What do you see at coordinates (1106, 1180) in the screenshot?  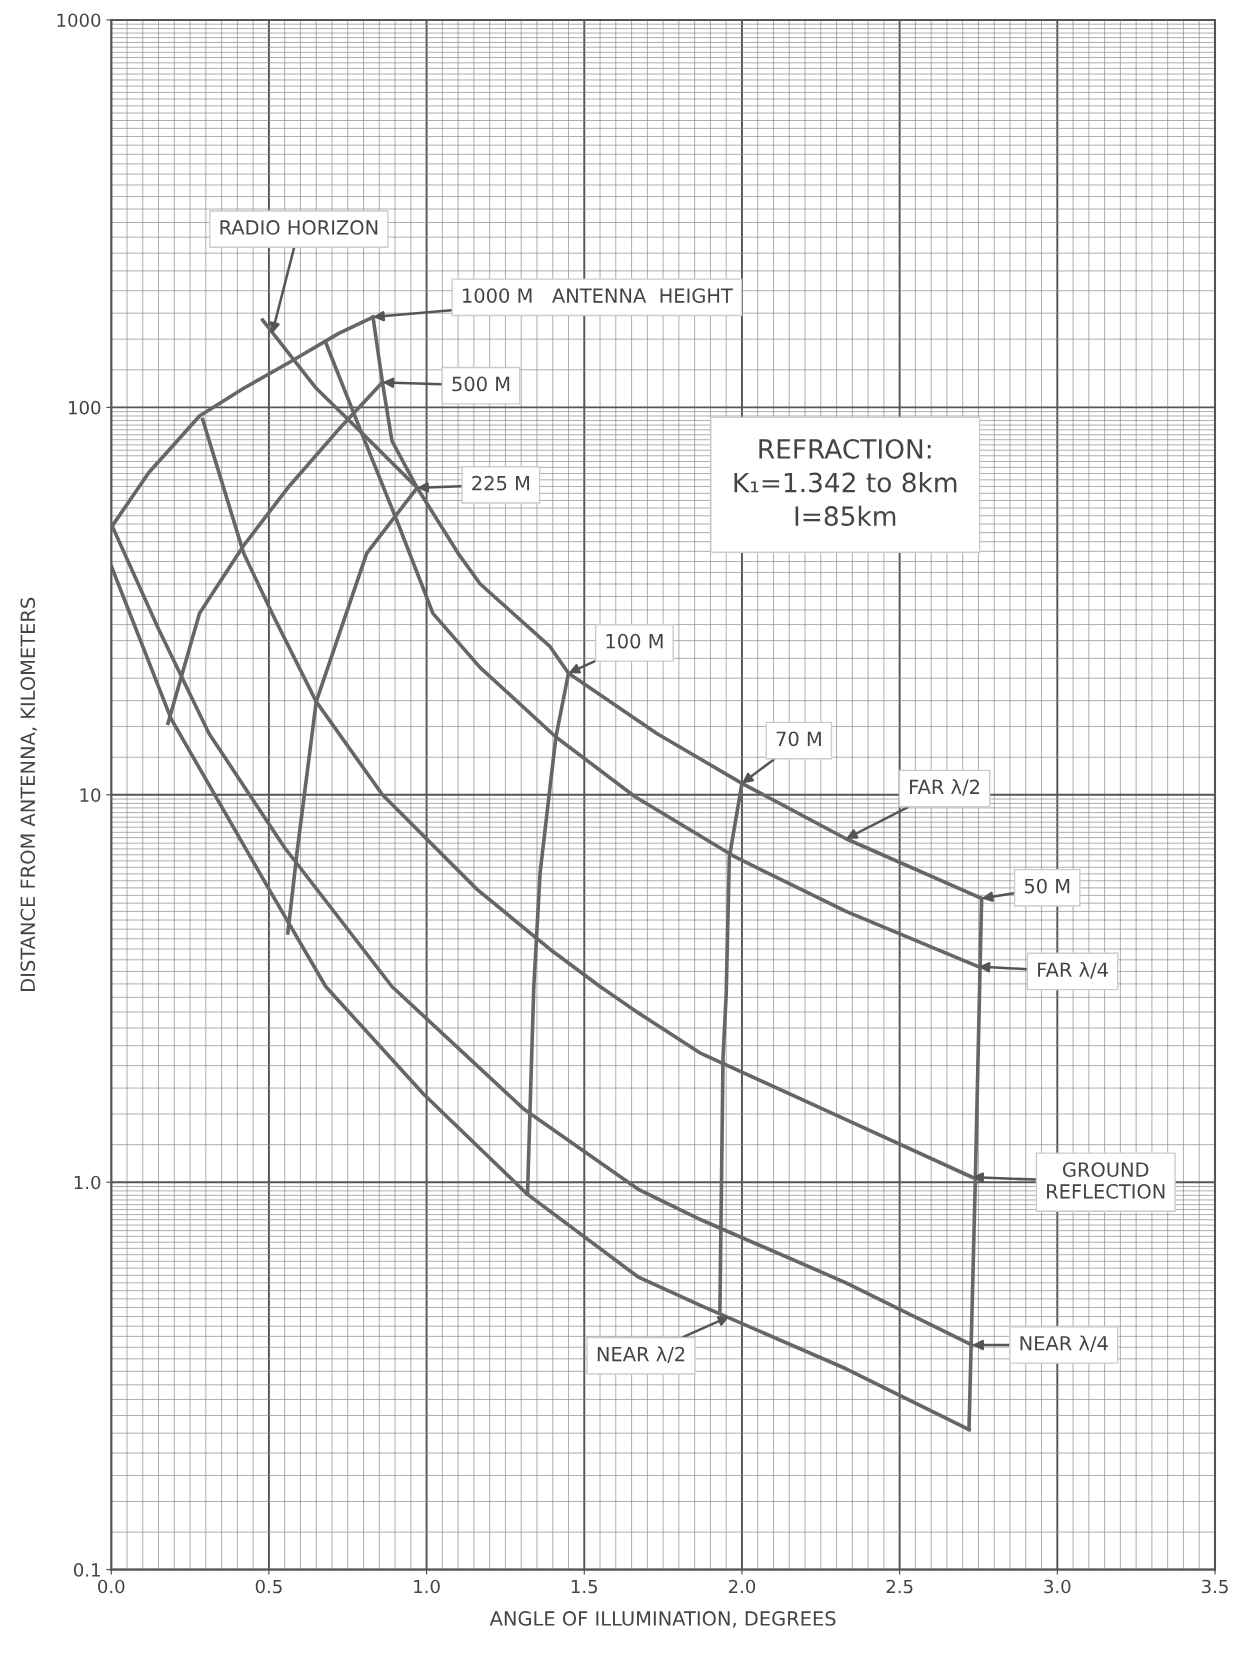 I see `annotation: GROUND REFLECTION` at bounding box center [1106, 1180].